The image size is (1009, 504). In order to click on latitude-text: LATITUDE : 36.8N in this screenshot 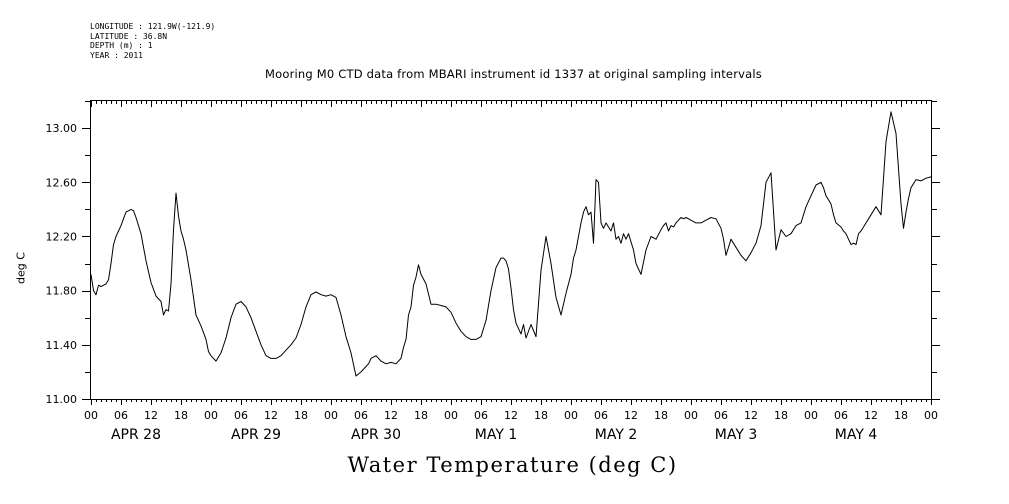, I will do `click(129, 36)`.